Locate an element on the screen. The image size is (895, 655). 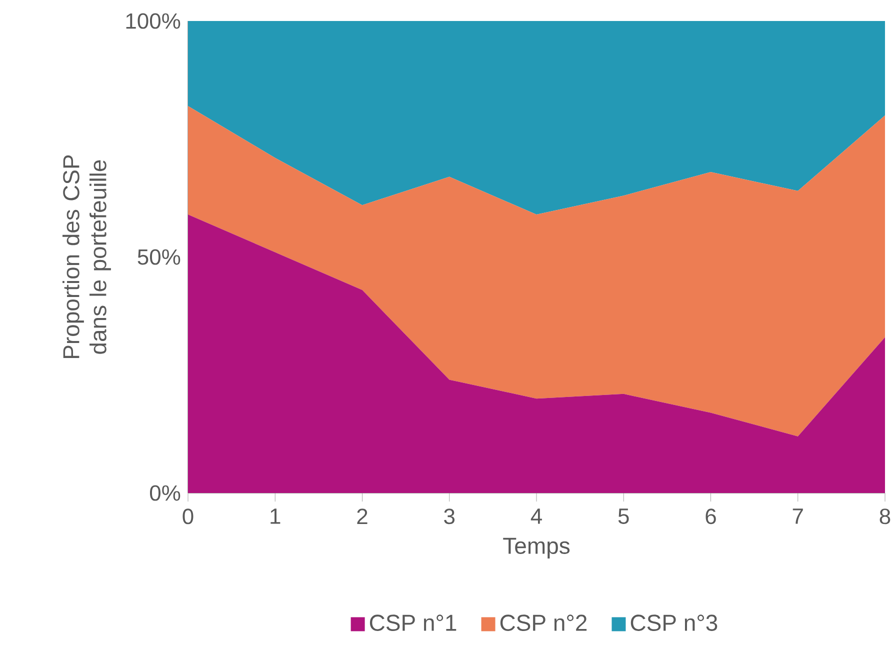
x-tick-label: 4 is located at coordinates (536, 516).